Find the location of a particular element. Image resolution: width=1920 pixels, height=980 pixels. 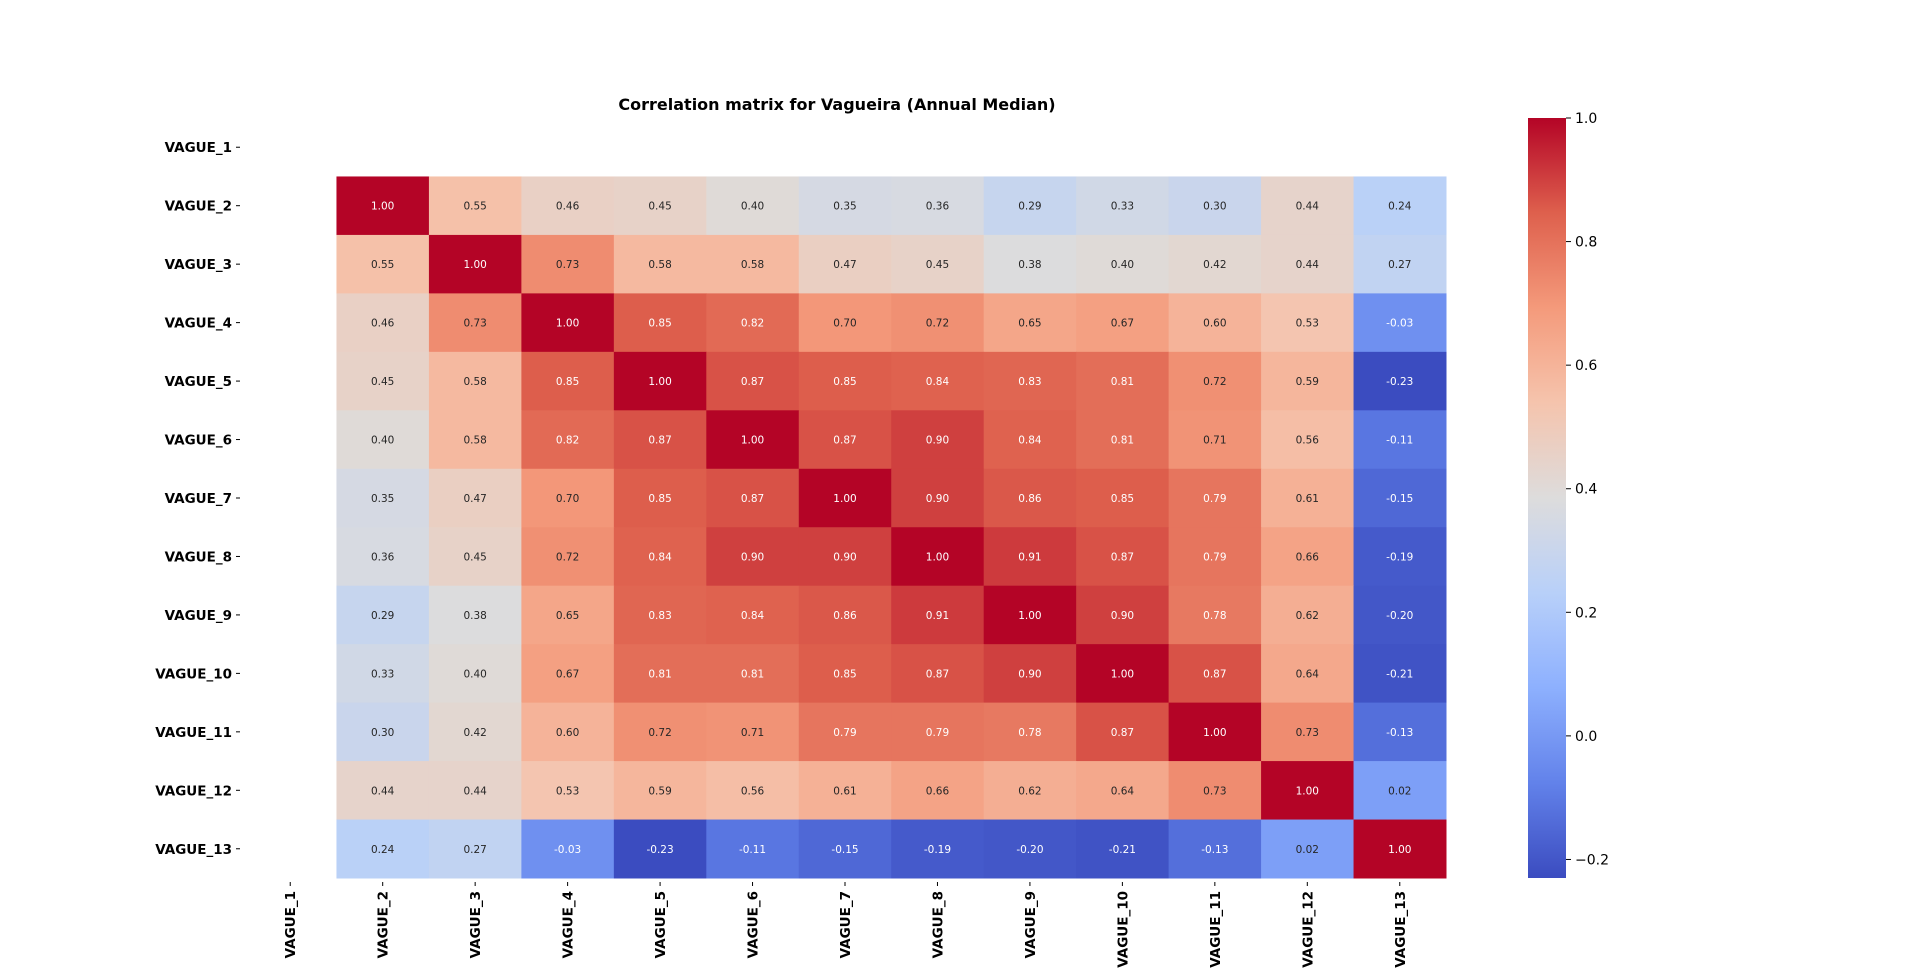

cell-value-vague_13-vague_4: -0.03 is located at coordinates (567, 850).